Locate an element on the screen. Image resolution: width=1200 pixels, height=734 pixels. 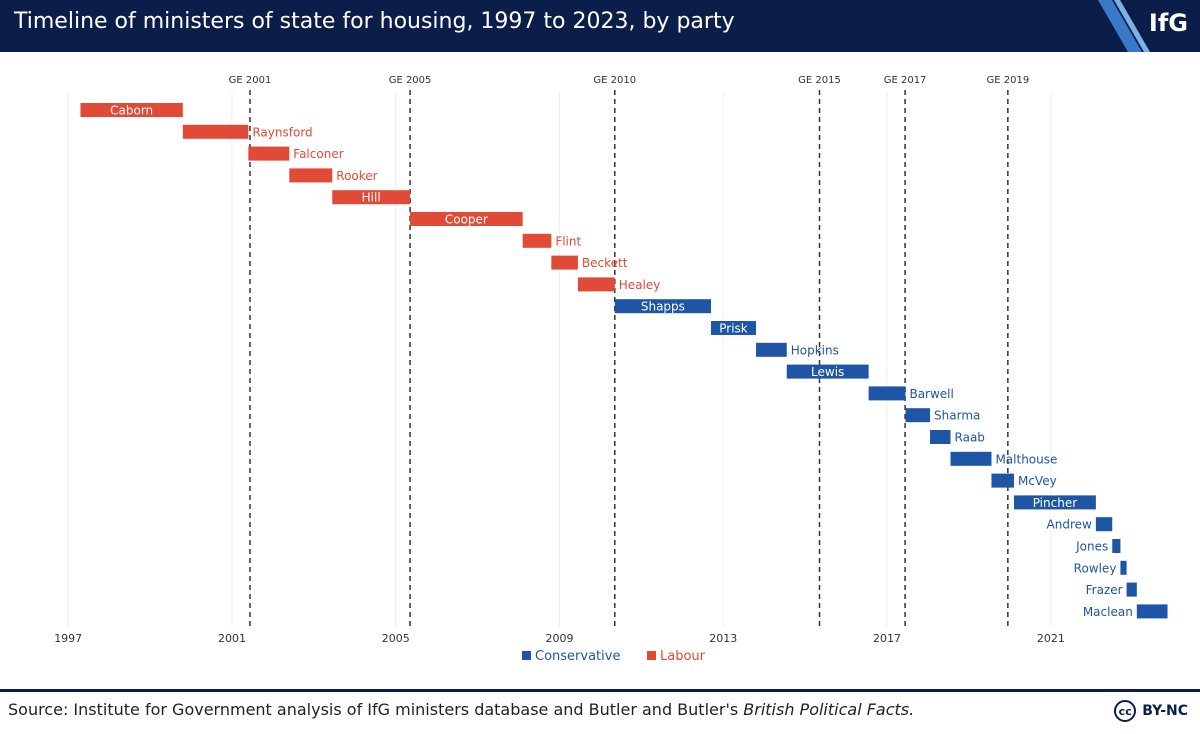
x-tick-label: 2017 is located at coordinates (887, 638).